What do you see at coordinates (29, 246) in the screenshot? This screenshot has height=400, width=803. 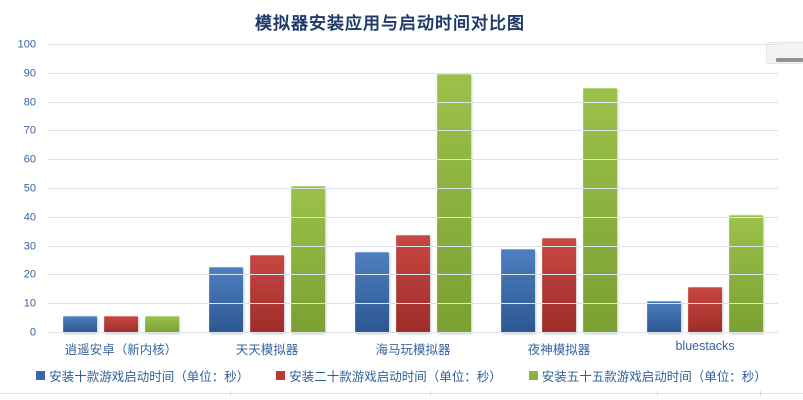 I see `y-tick-label: 30` at bounding box center [29, 246].